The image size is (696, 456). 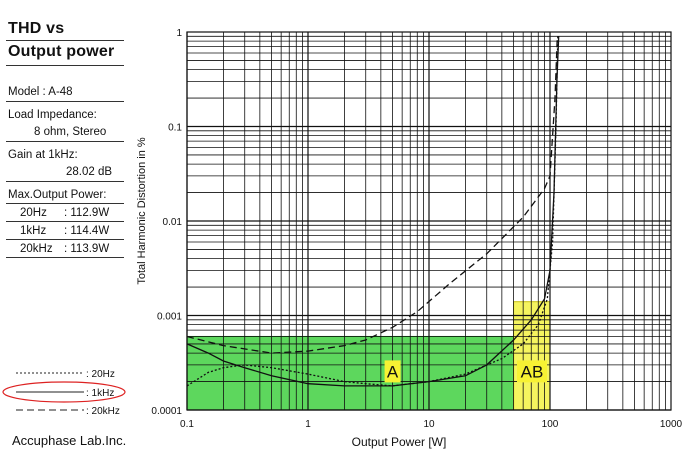 What do you see at coordinates (70, 132) in the screenshot?
I see `load-value: 8 ohm, Stereo` at bounding box center [70, 132].